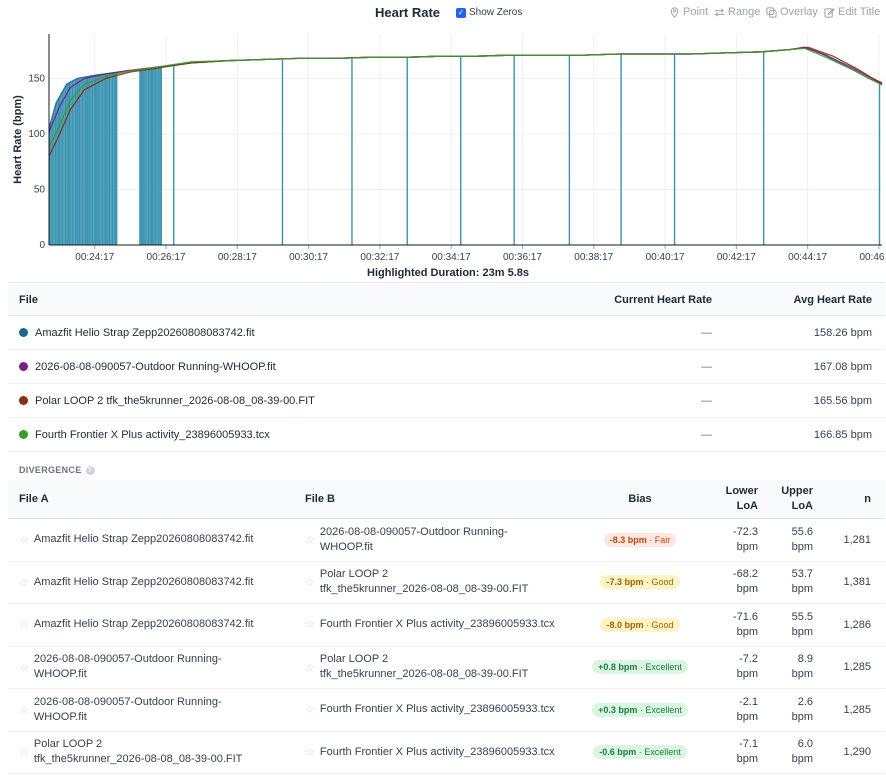 This screenshot has height=775, width=886. What do you see at coordinates (522, 257) in the screenshot?
I see `x-tick-label: 00:36:17` at bounding box center [522, 257].